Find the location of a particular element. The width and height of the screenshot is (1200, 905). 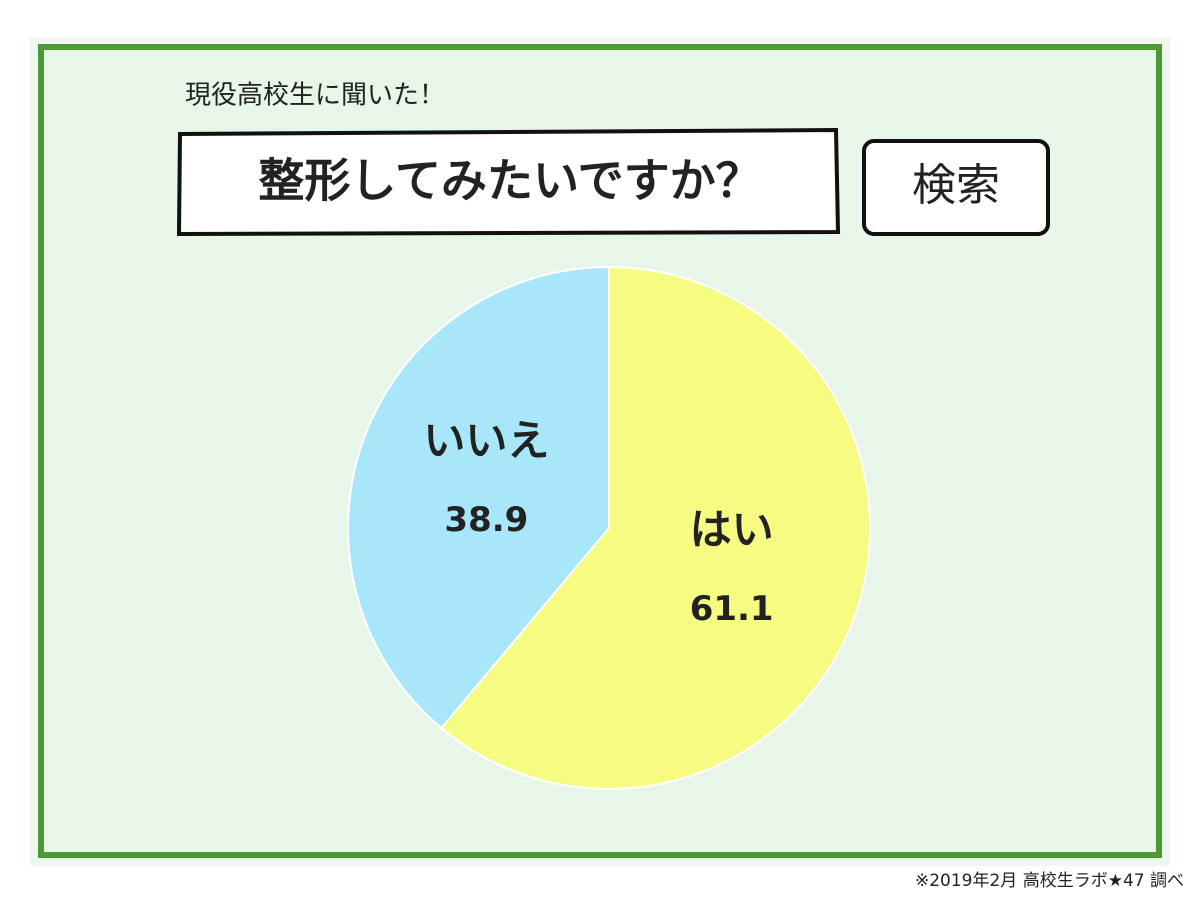

title-box is located at coordinates (508, 182).